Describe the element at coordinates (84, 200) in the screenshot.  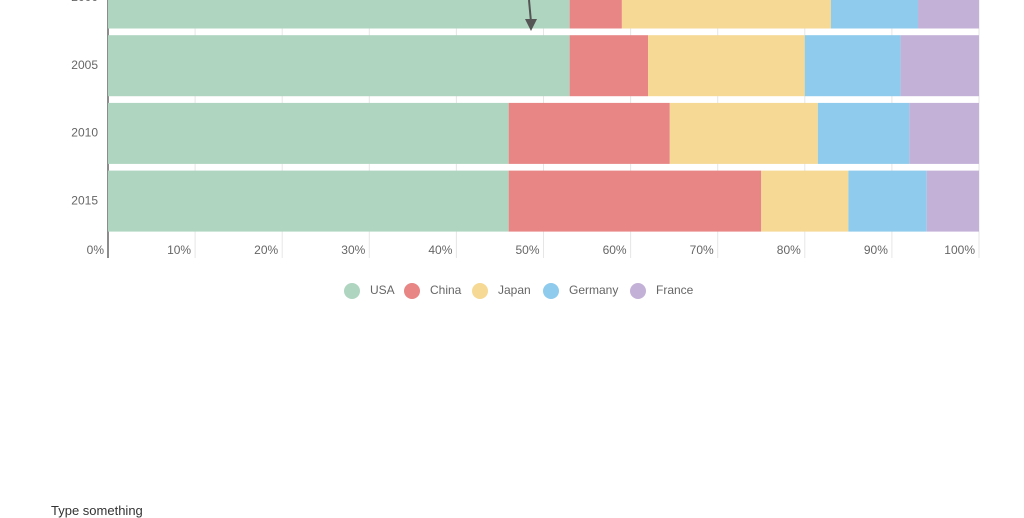
I see `y-tick-label: 2015` at that location.